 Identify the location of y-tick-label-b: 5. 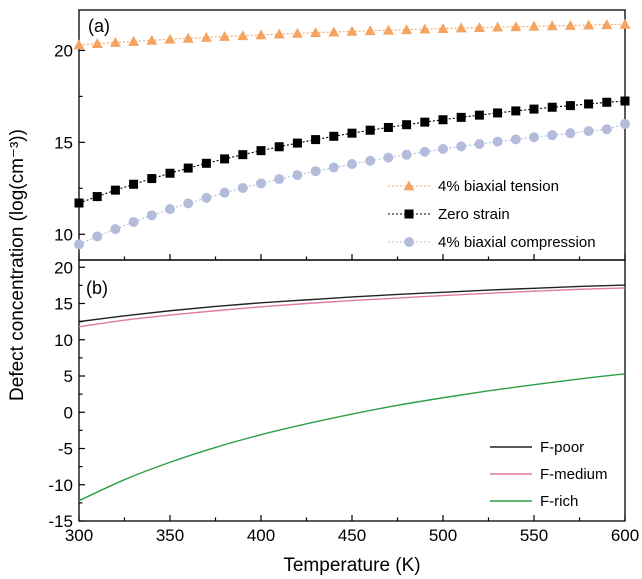
(68, 376).